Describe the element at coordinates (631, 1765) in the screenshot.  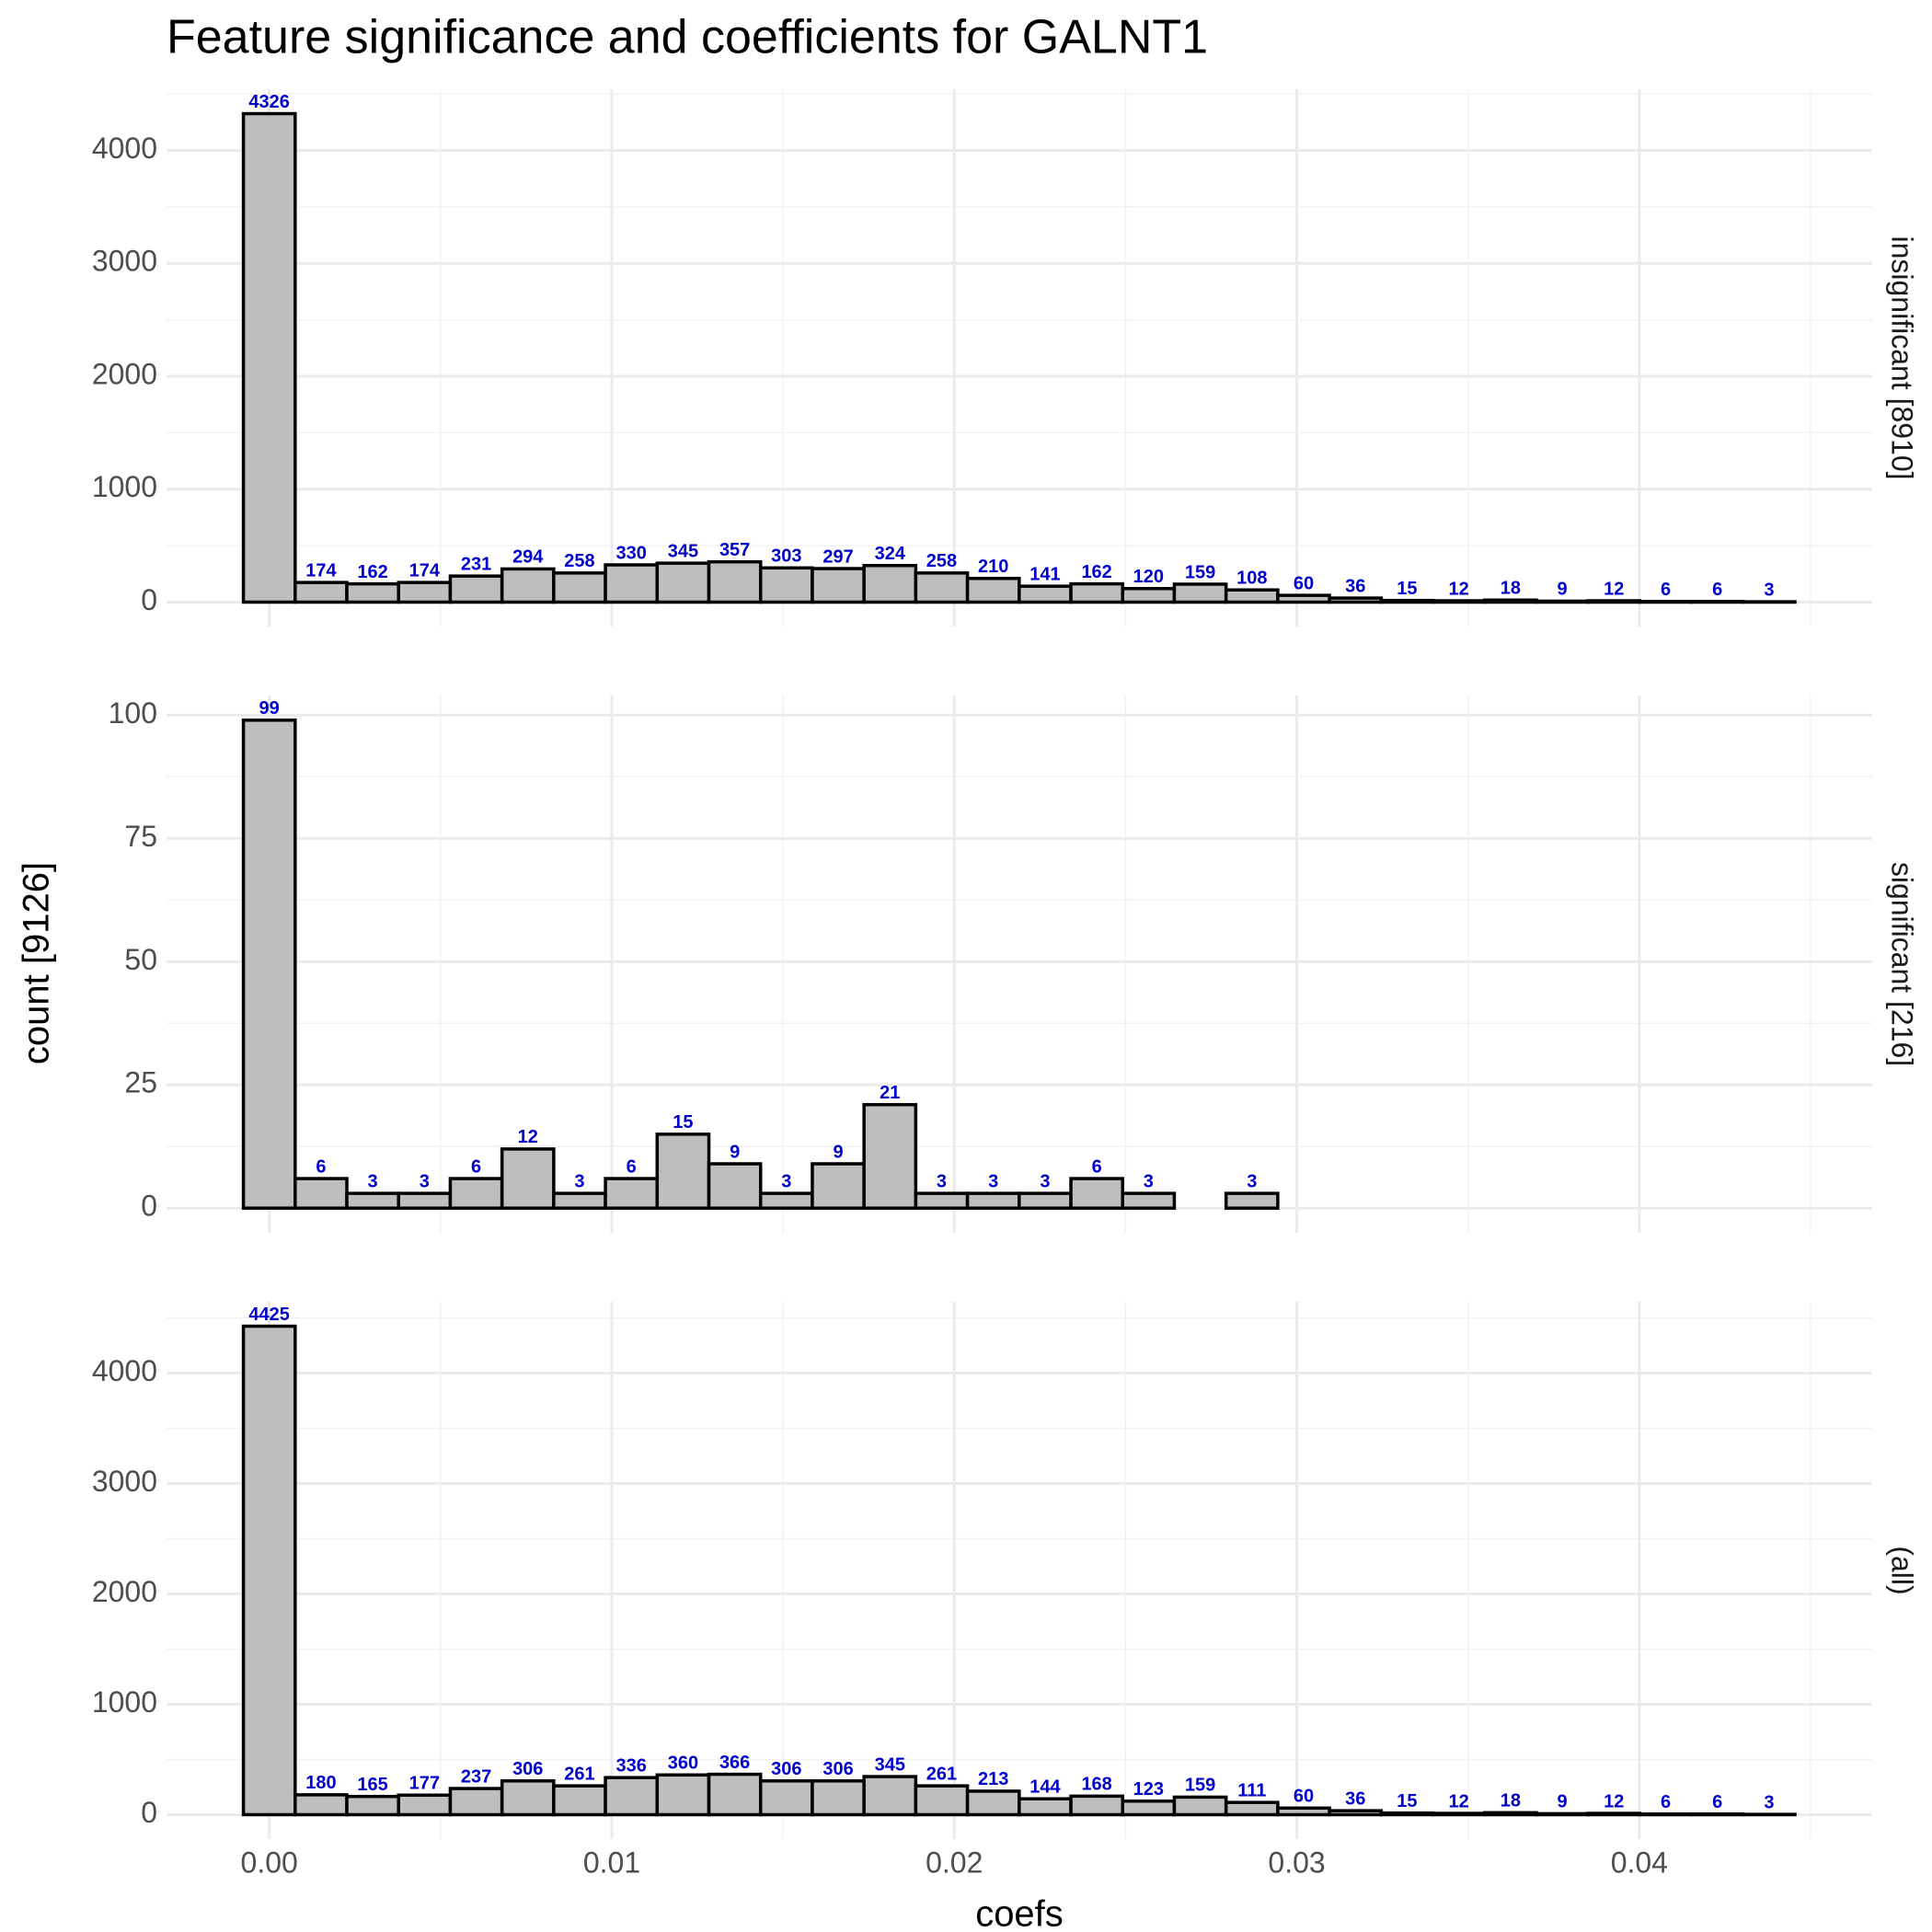
I see `bar-value-label: 336` at that location.